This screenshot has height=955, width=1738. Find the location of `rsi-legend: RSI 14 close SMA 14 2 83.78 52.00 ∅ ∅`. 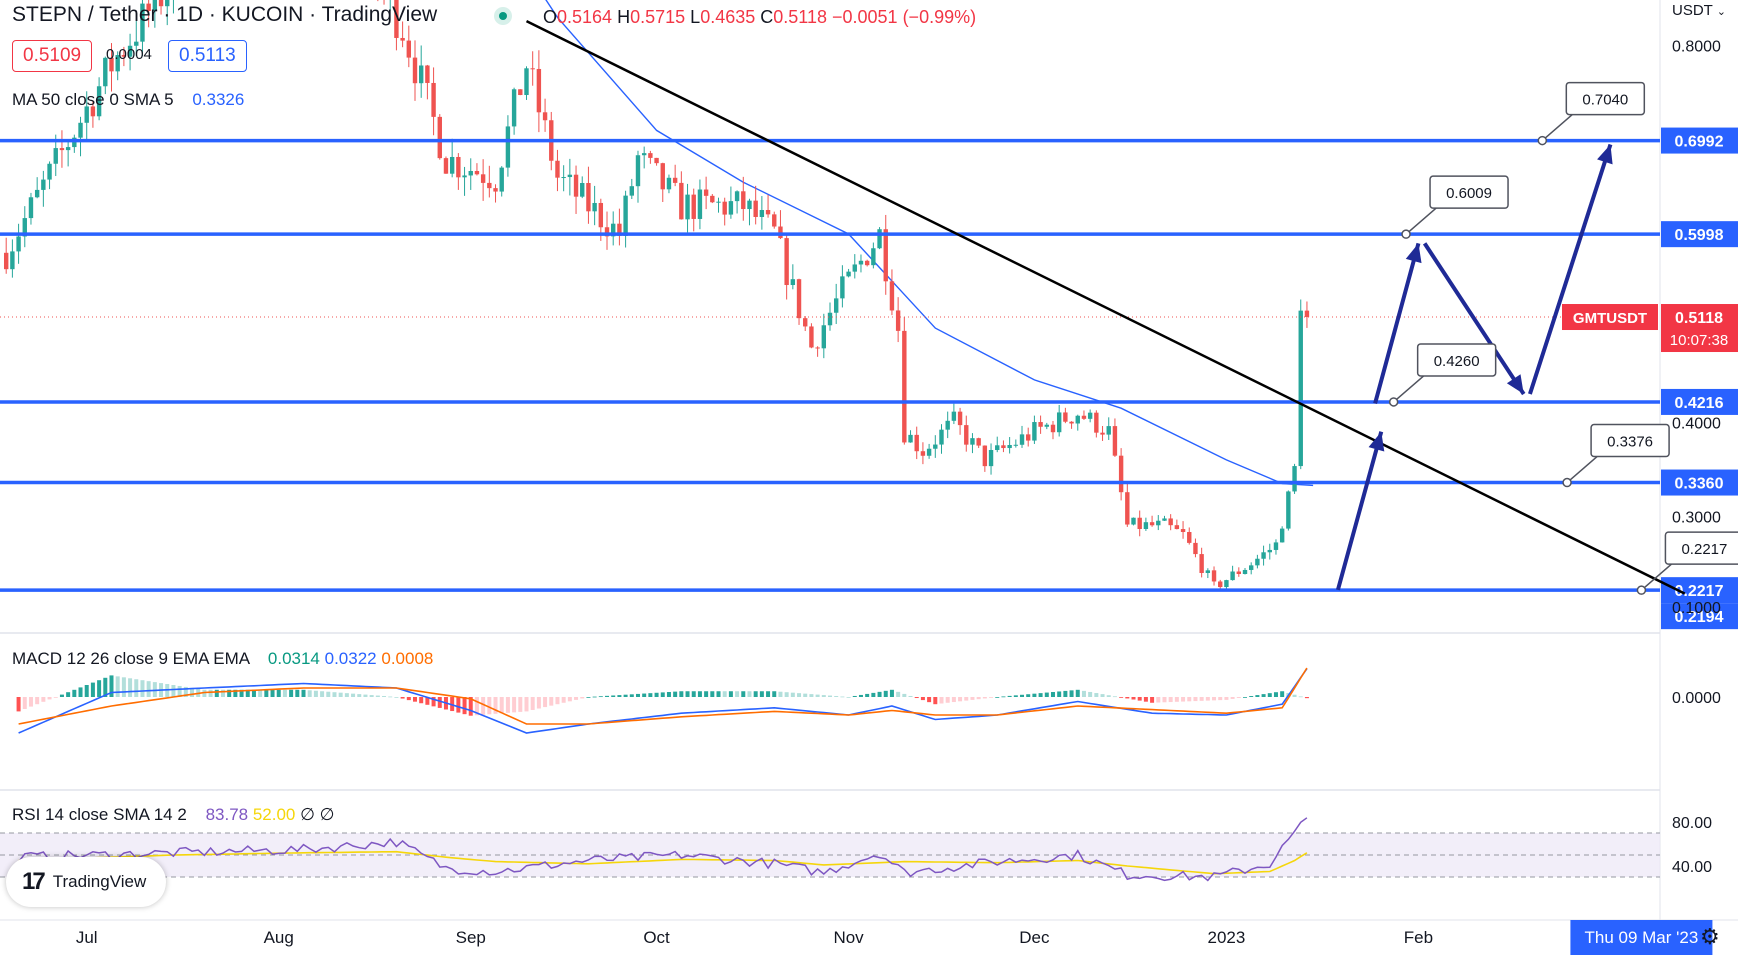

rsi-legend: RSI 14 close SMA 14 2 83.78 52.00 ∅ ∅ is located at coordinates (173, 815).